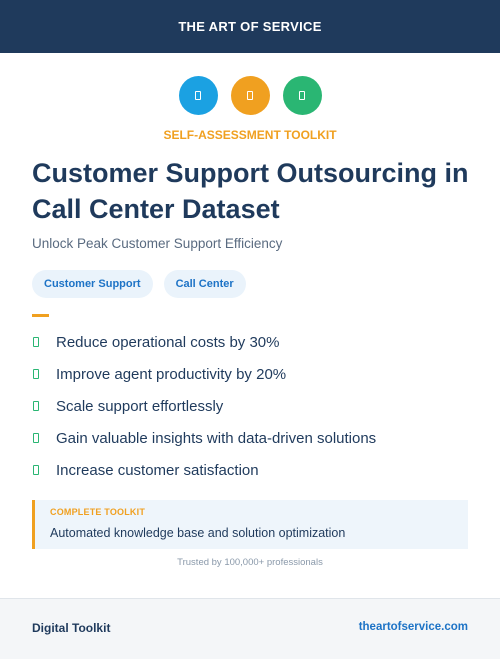 This screenshot has height=659, width=500. I want to click on benefit-text: Improve agent productivity by 20%, so click(171, 374).